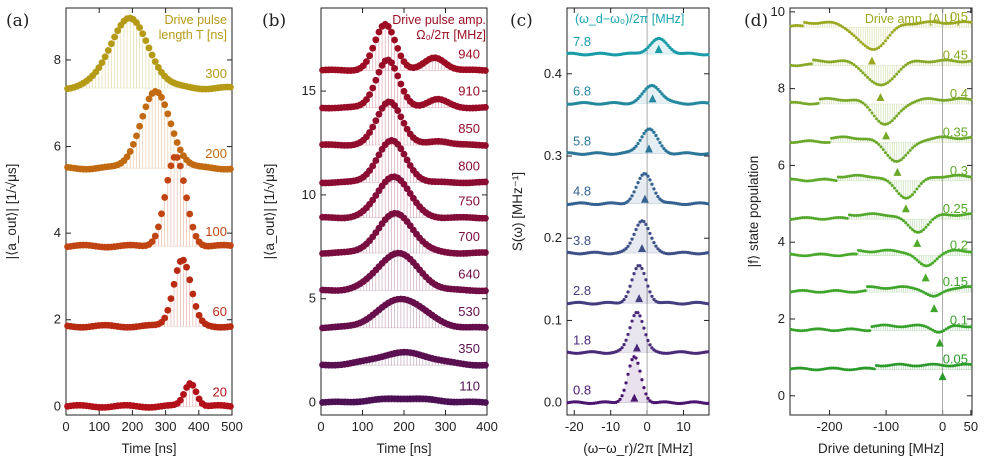  What do you see at coordinates (955, 55) in the screenshot?
I see `series-label: 0.45` at bounding box center [955, 55].